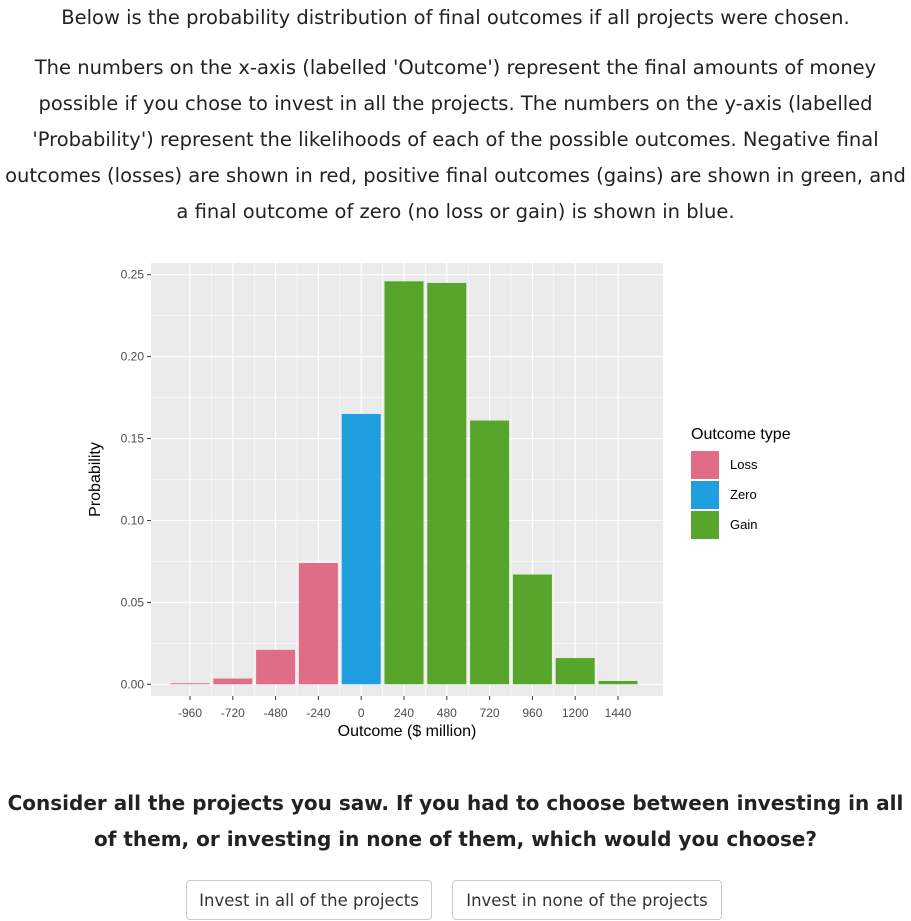 This screenshot has height=921, width=911. What do you see at coordinates (744, 464) in the screenshot?
I see `legend-label-loss: Loss` at bounding box center [744, 464].